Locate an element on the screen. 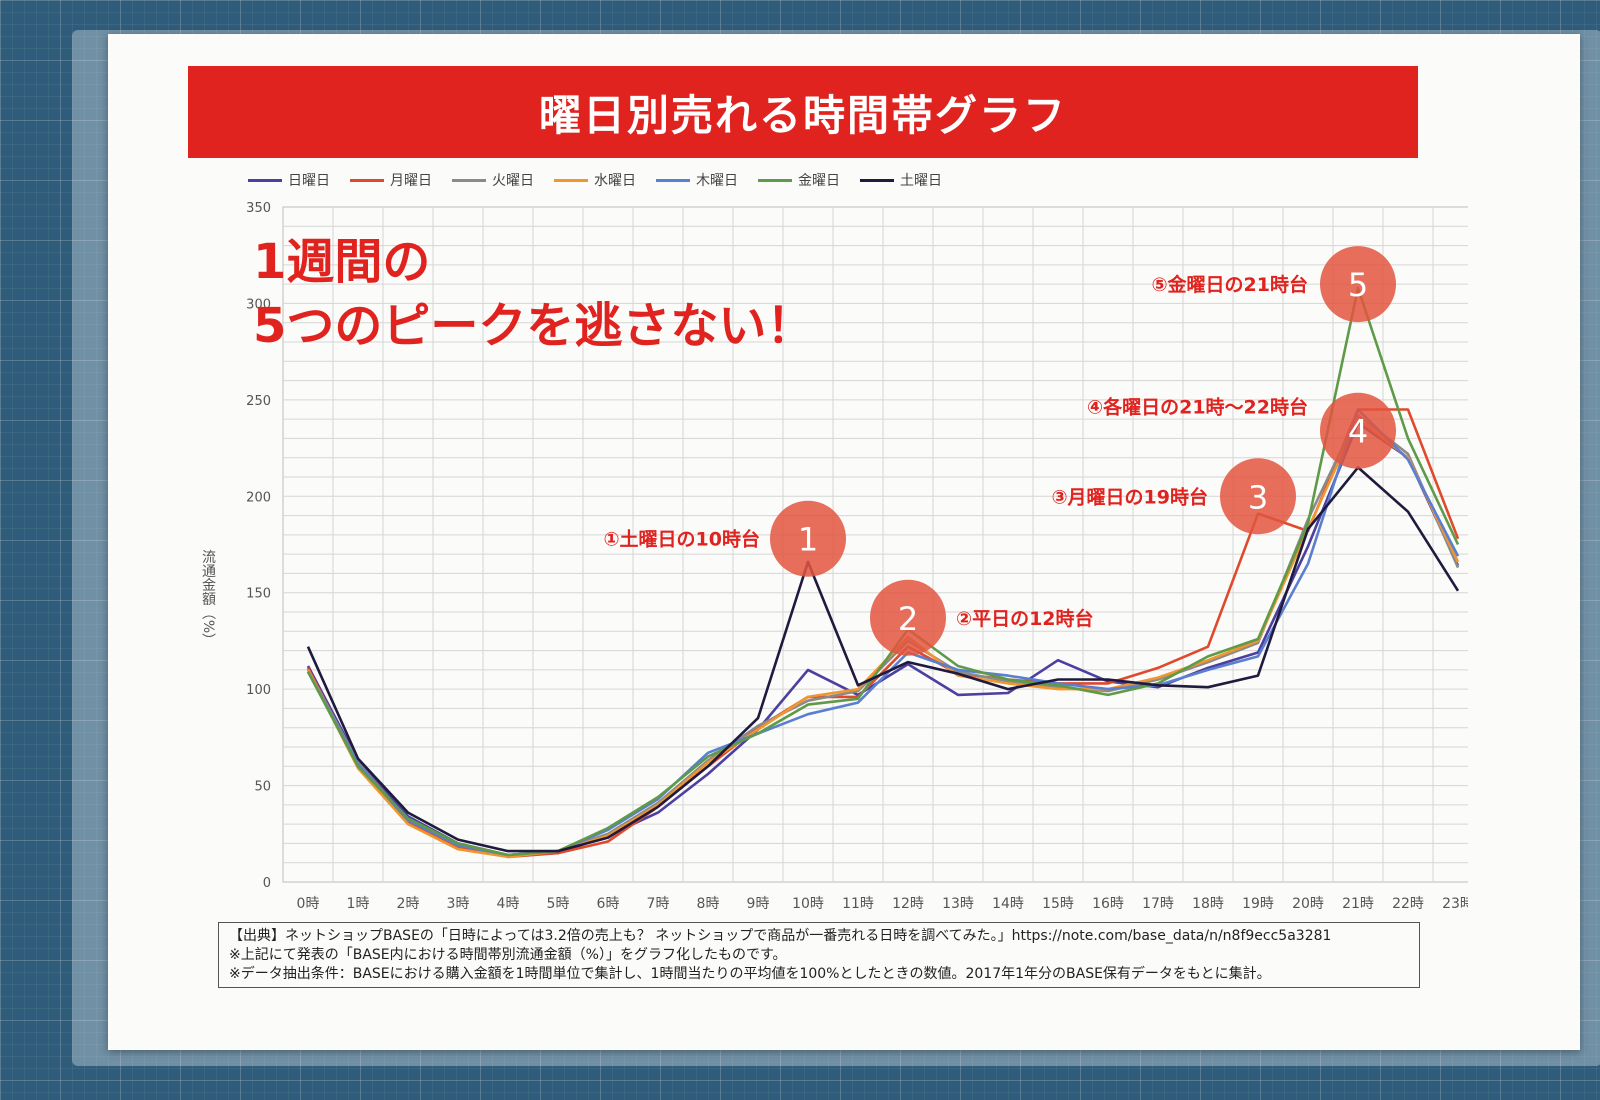  x-tick-label: 20時 is located at coordinates (1308, 904).